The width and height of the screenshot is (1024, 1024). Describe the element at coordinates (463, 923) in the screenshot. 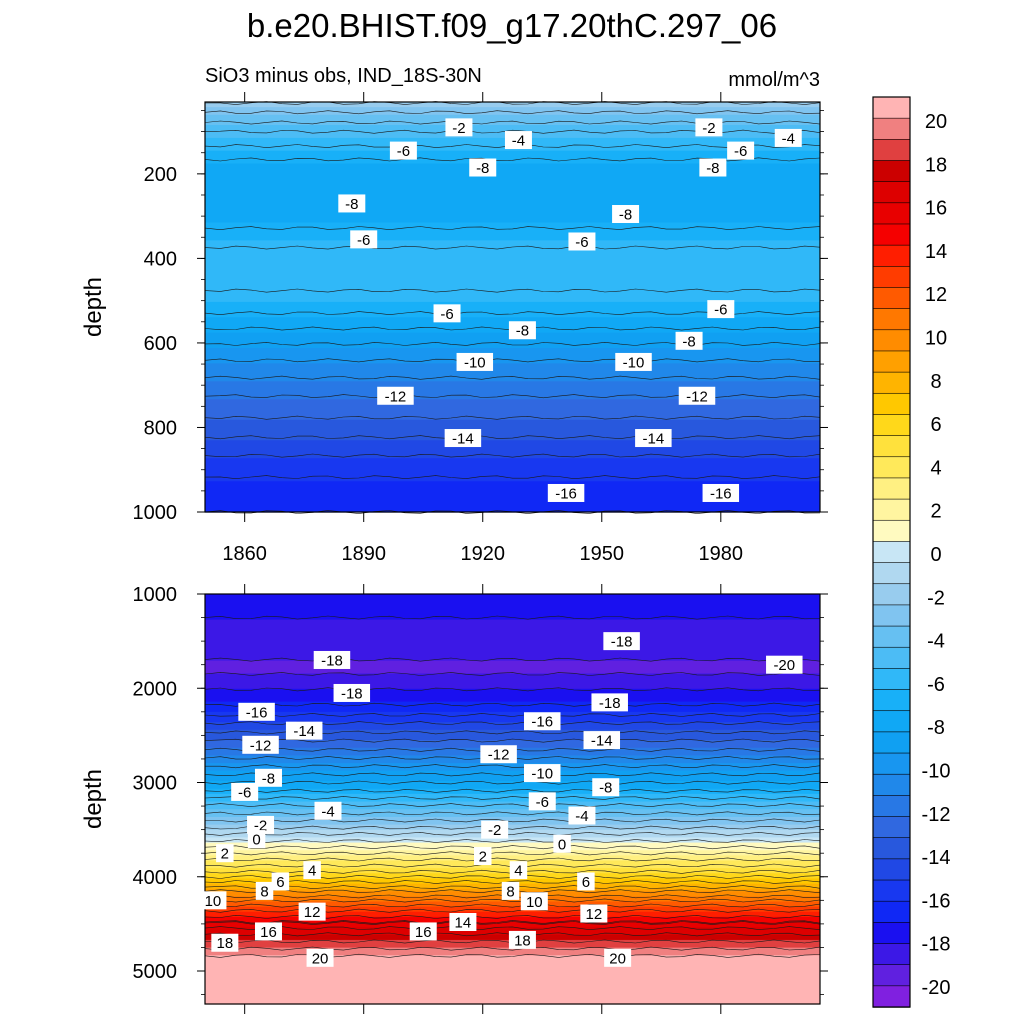

I see `contour-label: 14` at that location.